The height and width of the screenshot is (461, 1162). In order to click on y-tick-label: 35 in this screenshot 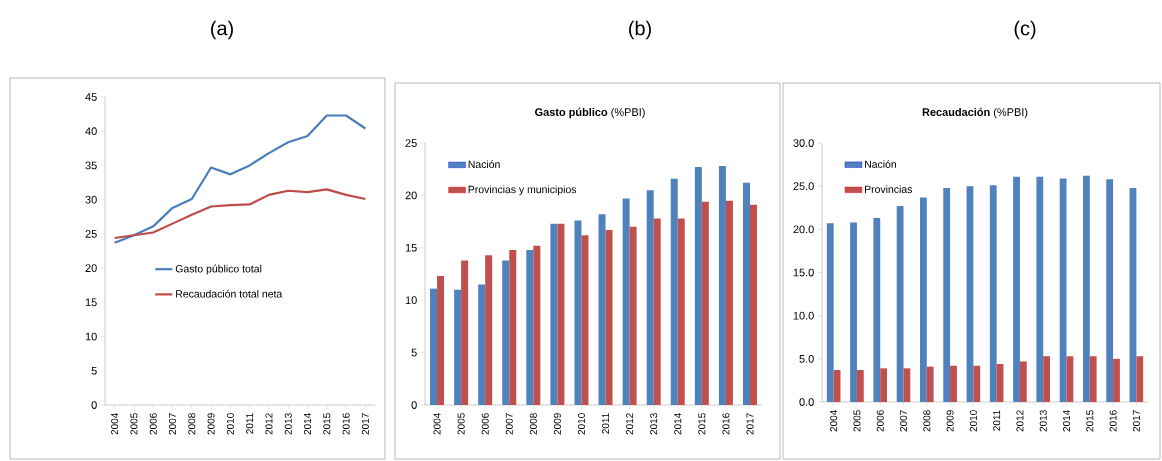, I will do `click(91, 165)`.